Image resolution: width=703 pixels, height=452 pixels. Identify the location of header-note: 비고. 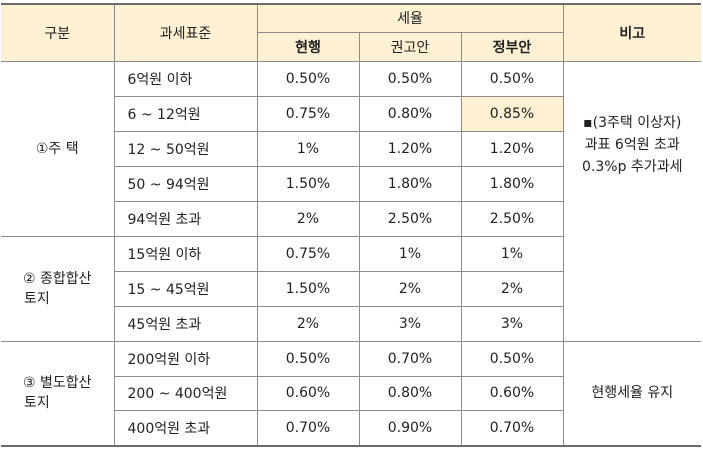
(631, 32).